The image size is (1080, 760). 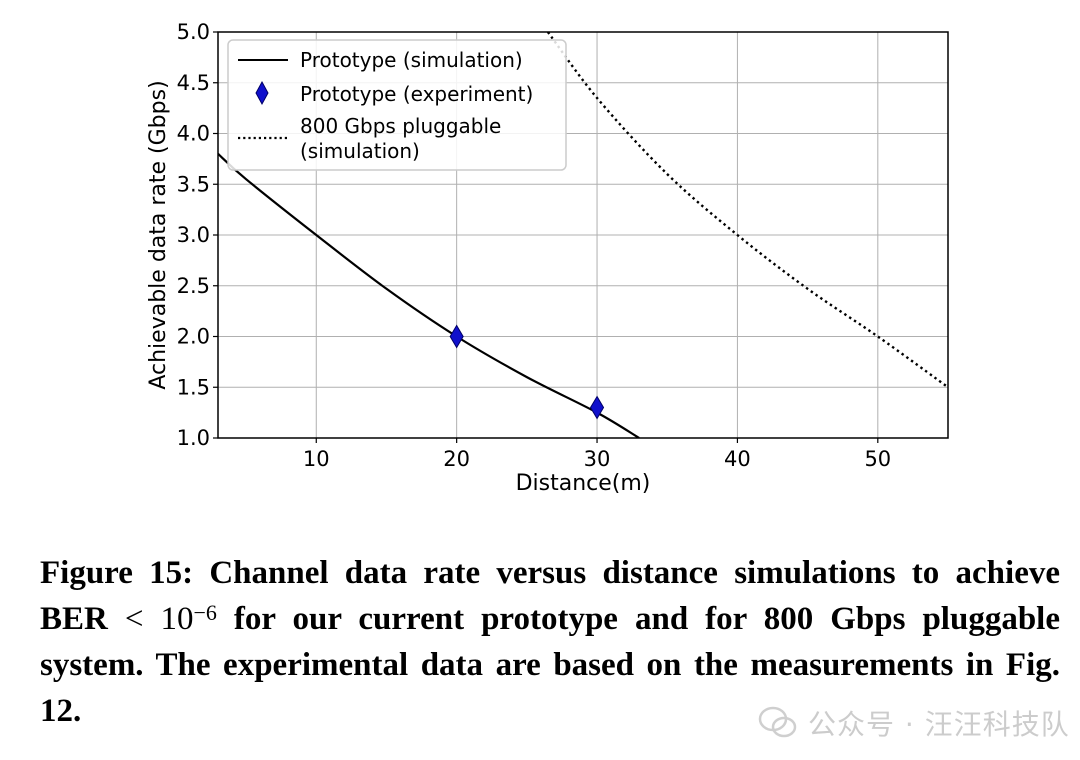 What do you see at coordinates (177, 619) in the screenshot?
I see `caption-base: 10` at bounding box center [177, 619].